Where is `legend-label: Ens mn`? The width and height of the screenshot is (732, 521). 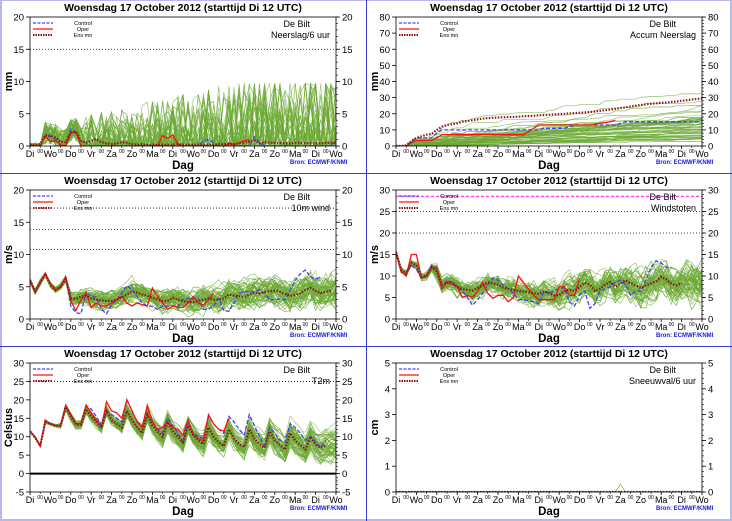 legend-label: Ens mn is located at coordinates (83, 36).